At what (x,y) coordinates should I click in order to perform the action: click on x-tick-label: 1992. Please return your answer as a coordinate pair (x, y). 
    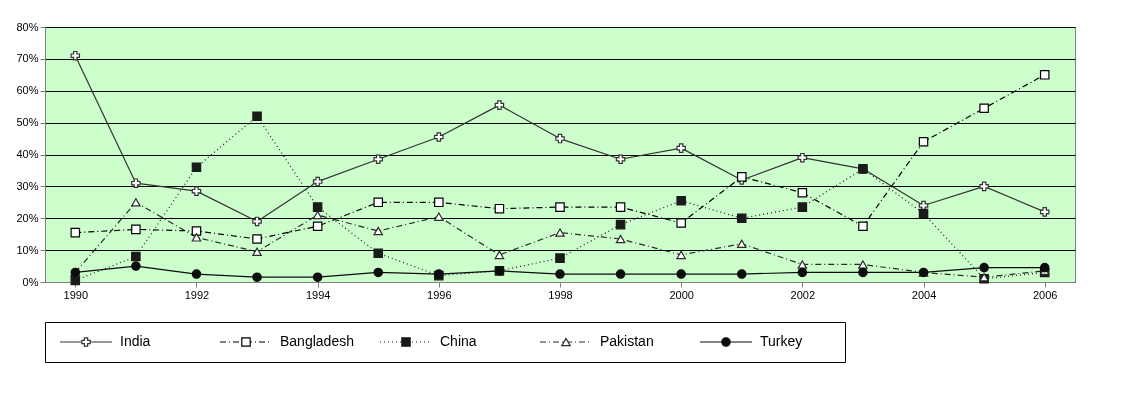
    Looking at the image, I should click on (197, 294).